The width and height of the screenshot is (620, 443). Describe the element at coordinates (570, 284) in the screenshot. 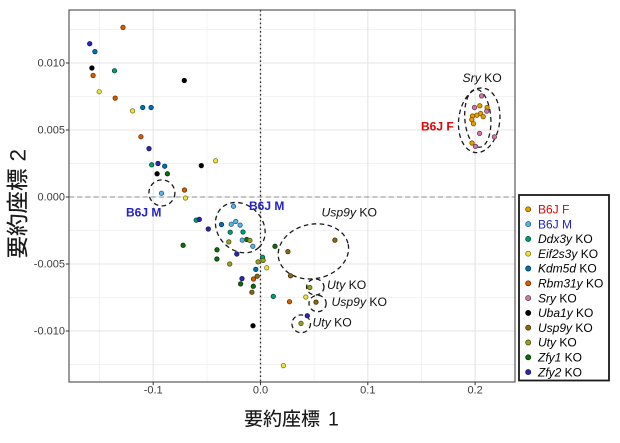

I see `svg-text: Rbm31y KO` at that location.